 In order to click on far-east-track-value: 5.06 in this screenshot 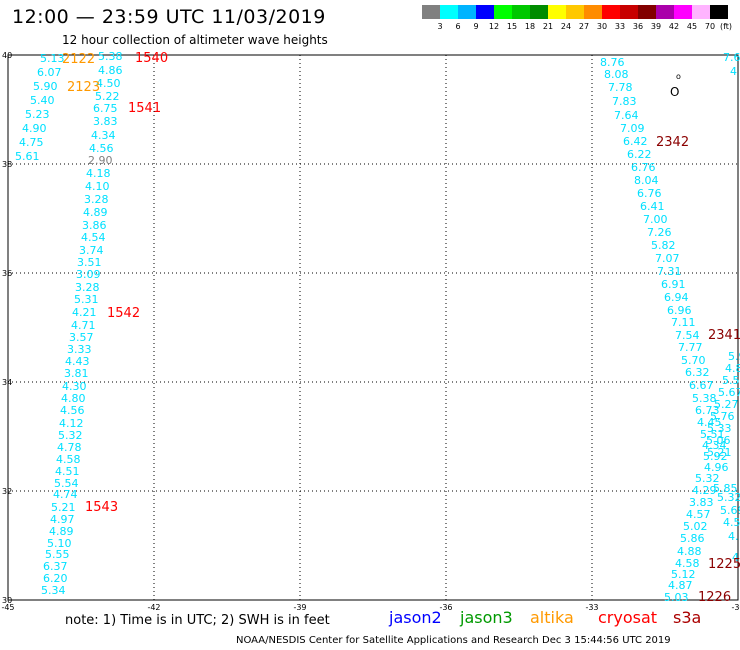, I will do `click(718, 440)`.